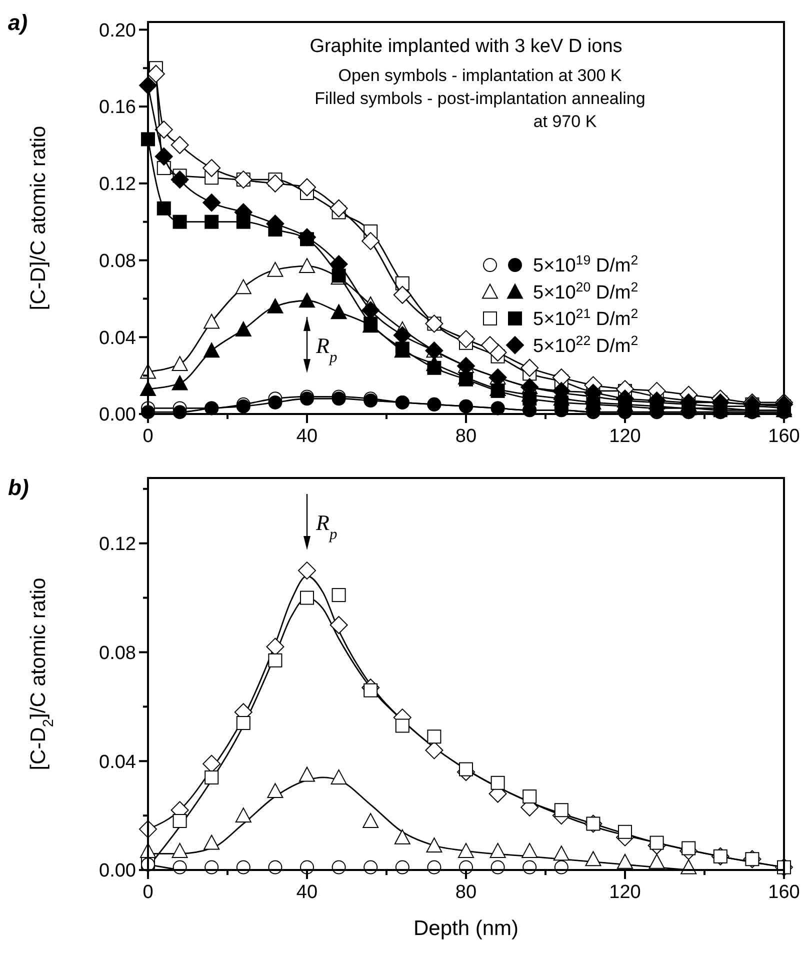  What do you see at coordinates (117, 31) in the screenshot?
I see `y-tick-label: 0.20` at bounding box center [117, 31].